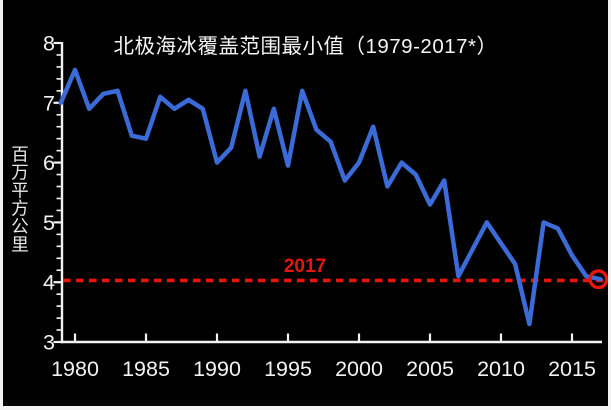 The width and height of the screenshot is (611, 410). What do you see at coordinates (430, 369) in the screenshot?
I see `x-tick-label: 2005` at bounding box center [430, 369].